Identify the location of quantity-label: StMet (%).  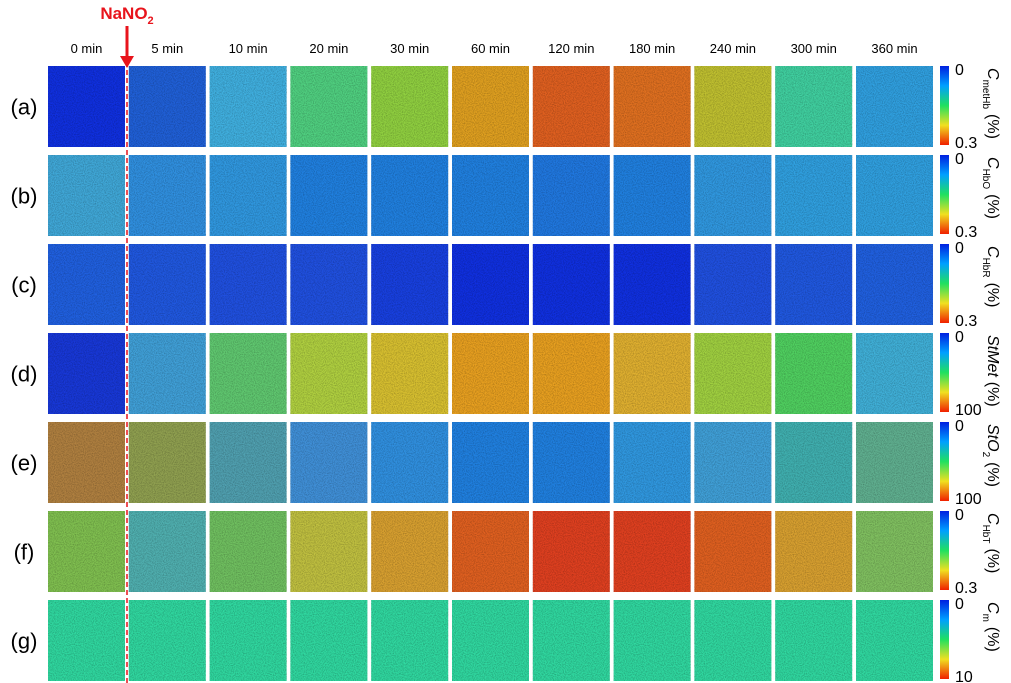
(992, 371).